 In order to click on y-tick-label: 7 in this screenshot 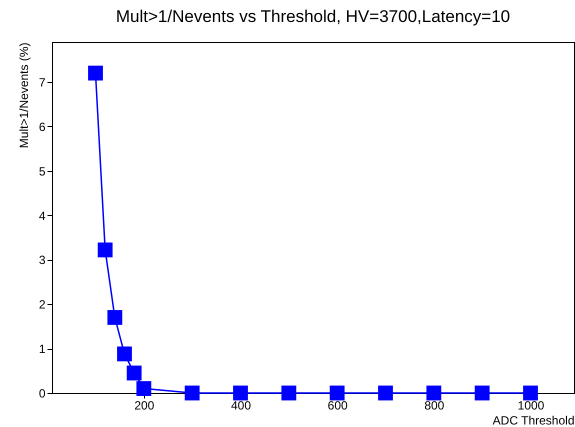, I will do `click(42, 82)`.